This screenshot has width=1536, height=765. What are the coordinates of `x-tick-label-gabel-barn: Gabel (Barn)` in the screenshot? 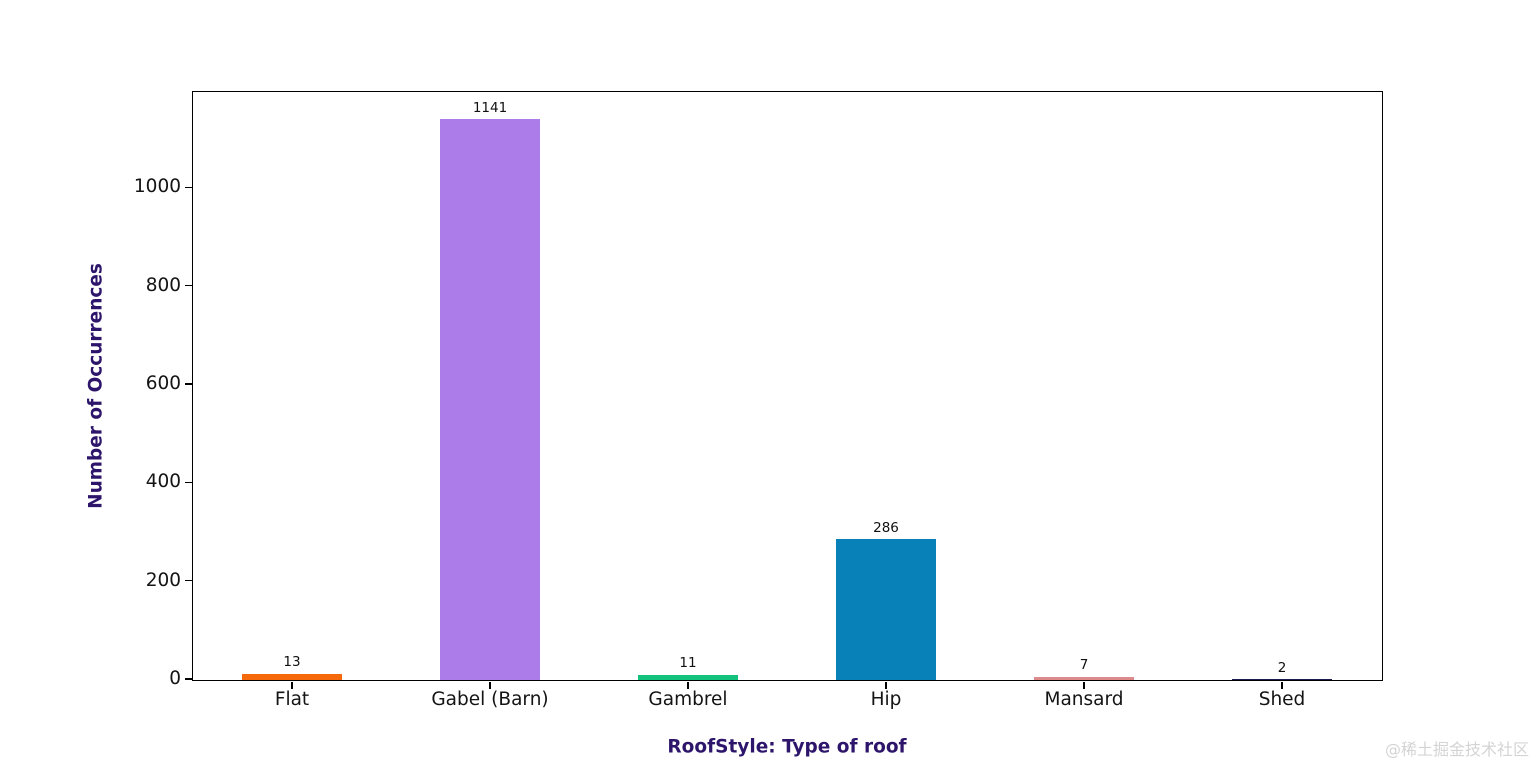 It's located at (490, 699).